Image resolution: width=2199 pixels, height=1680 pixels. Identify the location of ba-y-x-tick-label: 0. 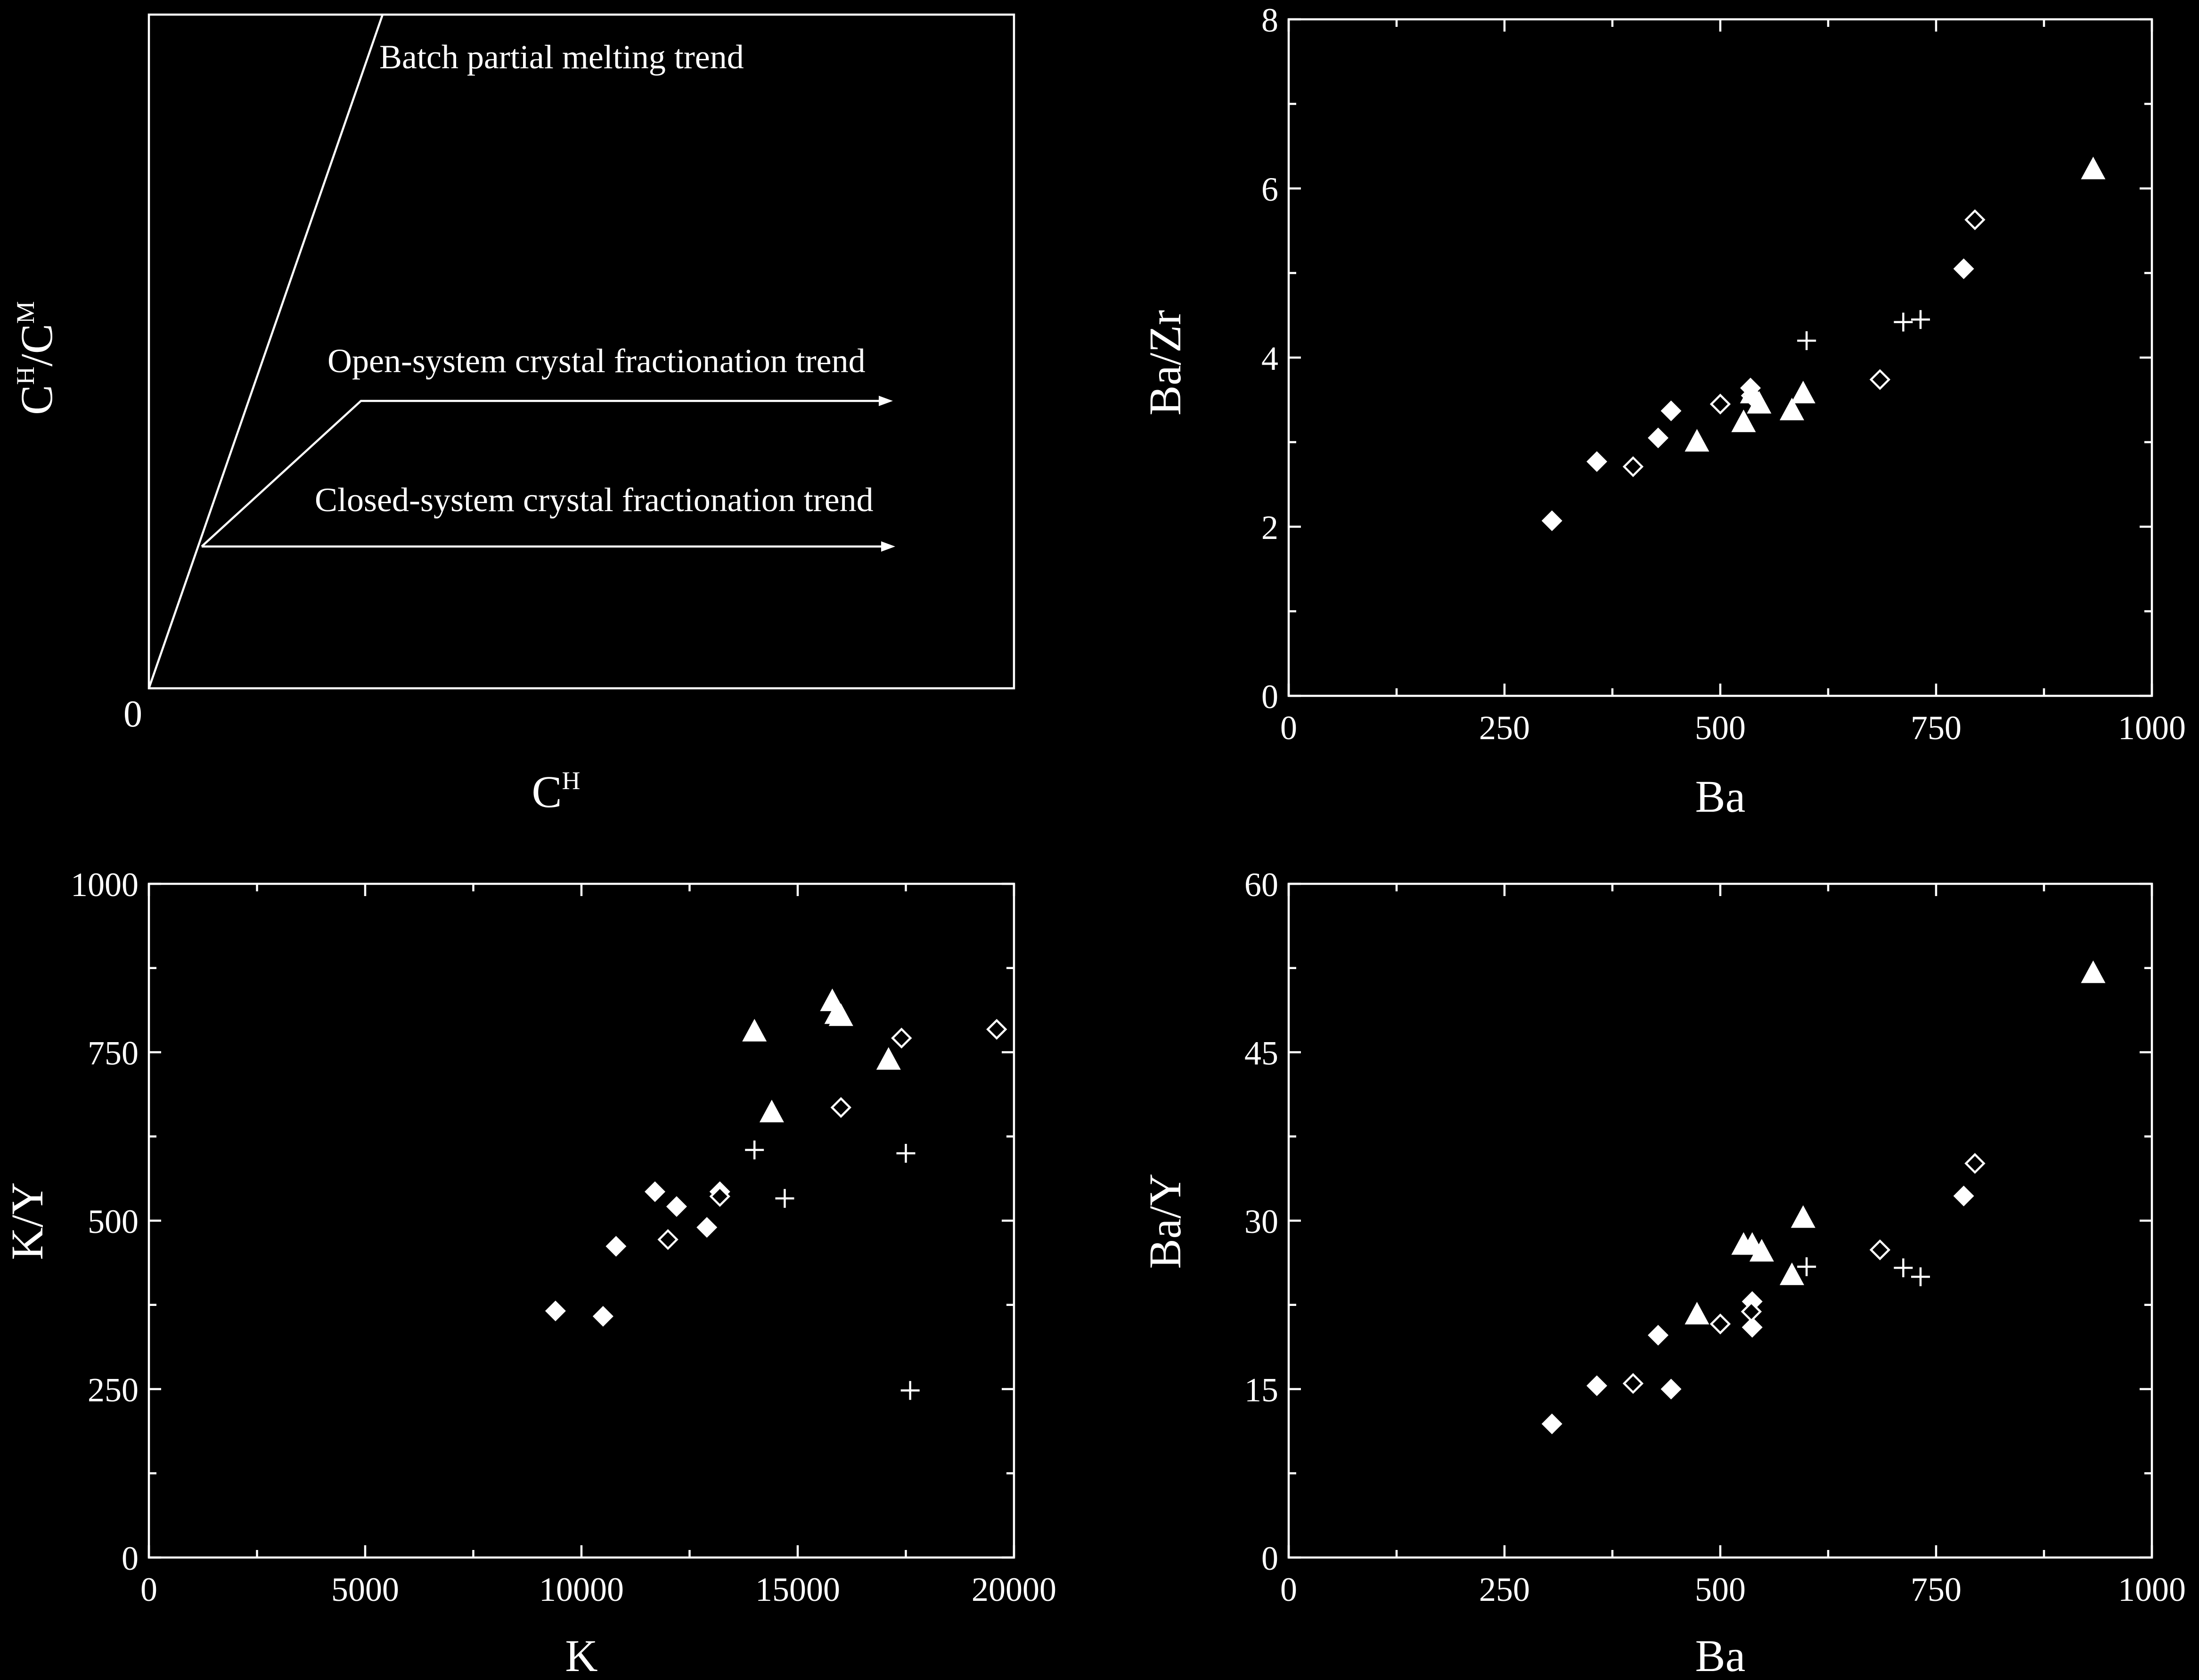
(1289, 1589).